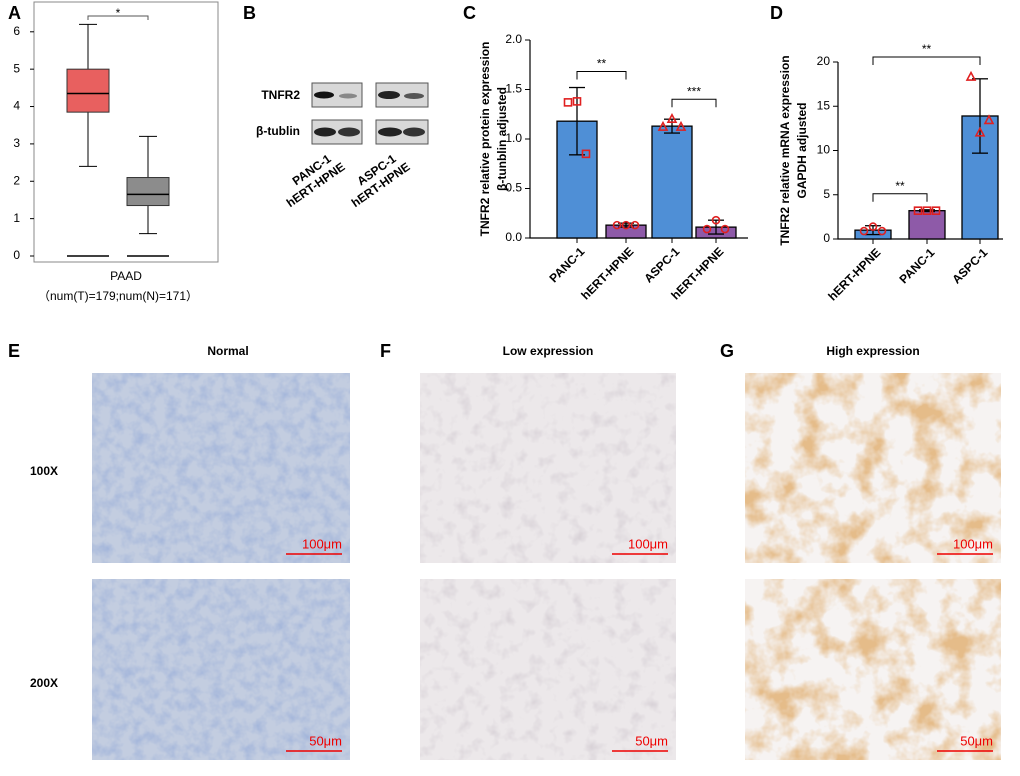 This screenshot has height=776, width=1020. What do you see at coordinates (16, 106) in the screenshot?
I see `y-tick-label: 4` at bounding box center [16, 106].